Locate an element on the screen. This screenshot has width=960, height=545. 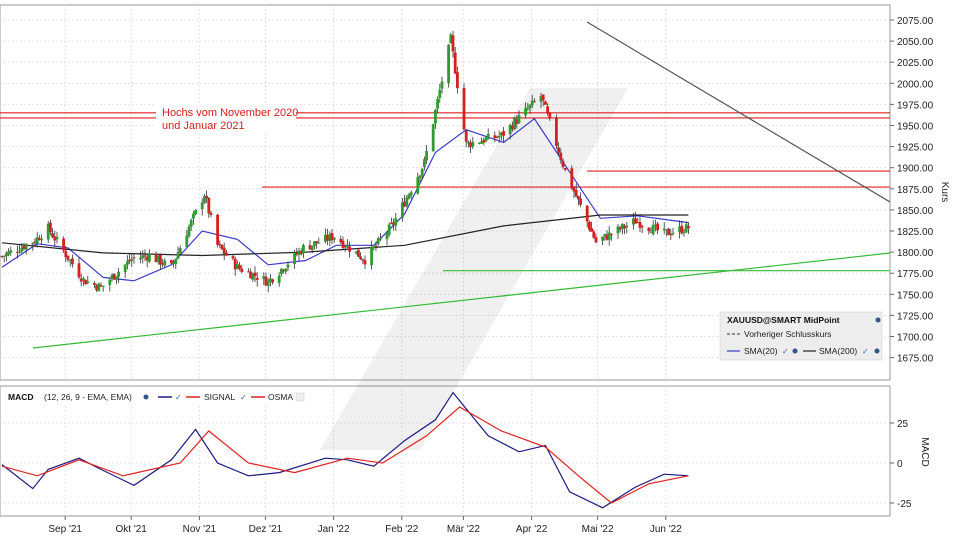
x-tick-label: Apr '22 is located at coordinates (532, 529).